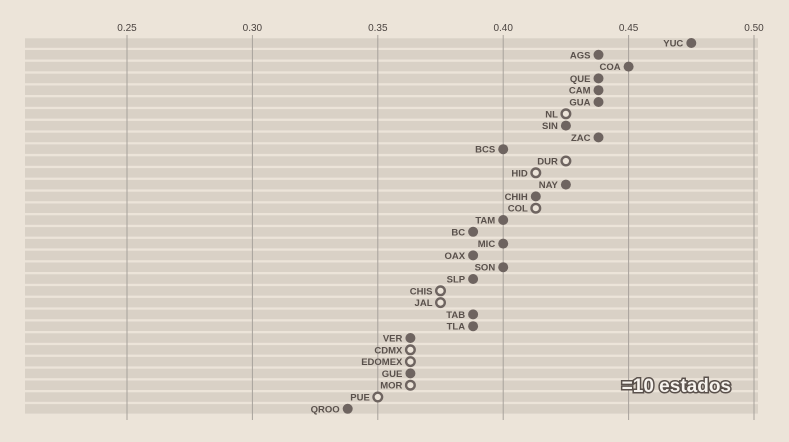  I want to click on point-bcs, so click(503, 149).